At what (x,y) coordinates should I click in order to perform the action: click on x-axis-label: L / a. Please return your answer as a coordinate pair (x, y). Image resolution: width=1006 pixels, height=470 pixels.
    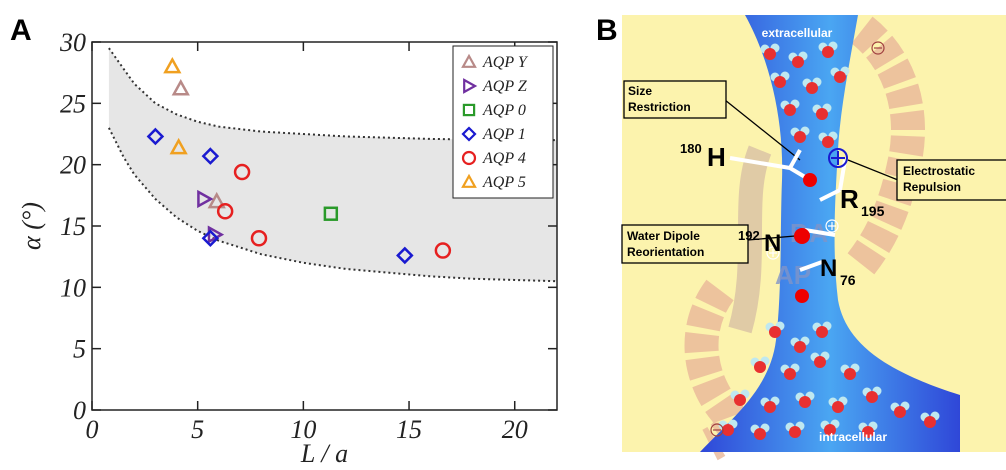
    Looking at the image, I should click on (324, 453).